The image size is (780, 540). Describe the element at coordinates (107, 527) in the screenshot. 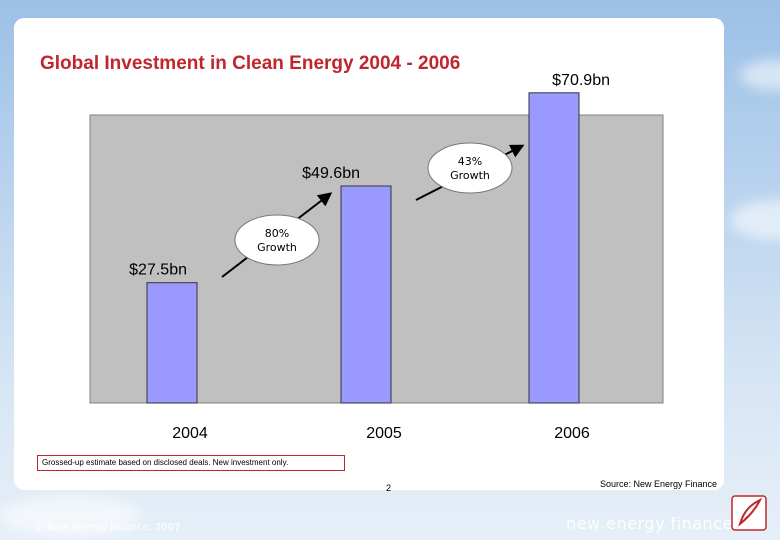

I see `copyright-text: © New Energy Finance, 2007` at that location.